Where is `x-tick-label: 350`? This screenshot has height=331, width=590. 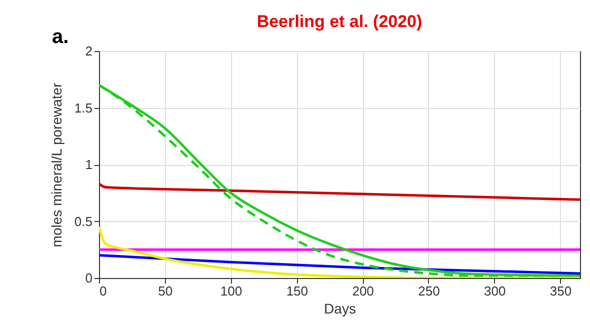
x-tick-label: 350 is located at coordinates (561, 291).